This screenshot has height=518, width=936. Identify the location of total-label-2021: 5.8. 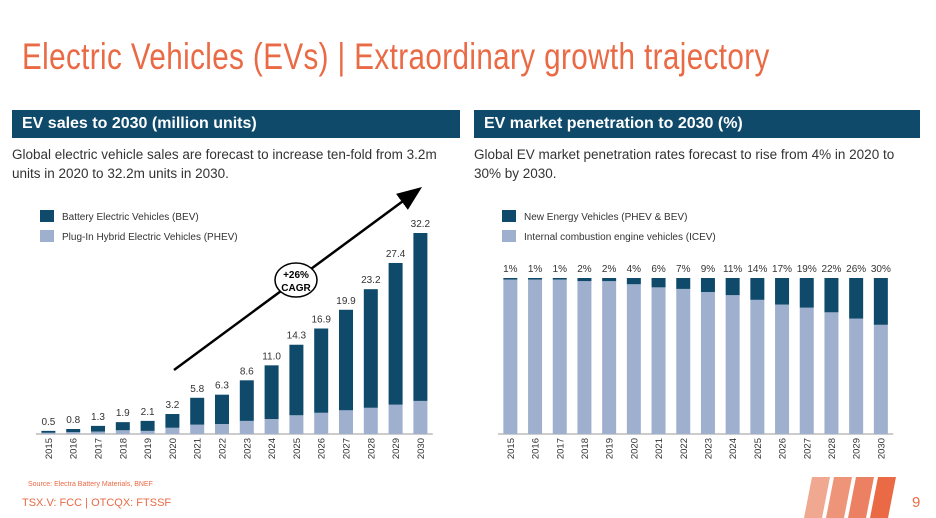
(197, 389).